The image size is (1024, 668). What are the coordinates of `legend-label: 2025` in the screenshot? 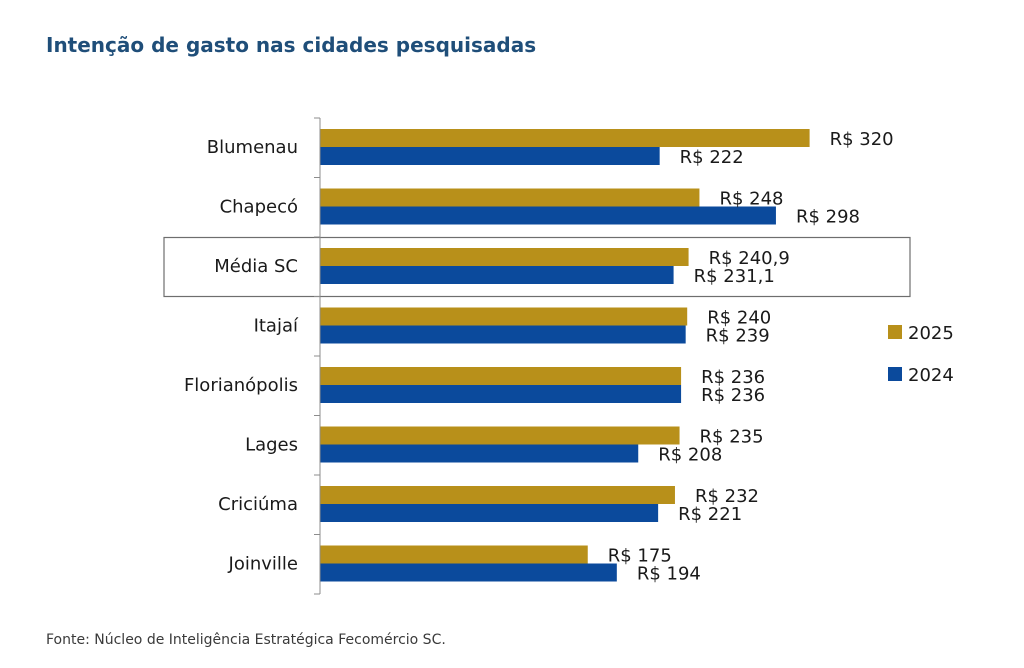 It's located at (931, 333).